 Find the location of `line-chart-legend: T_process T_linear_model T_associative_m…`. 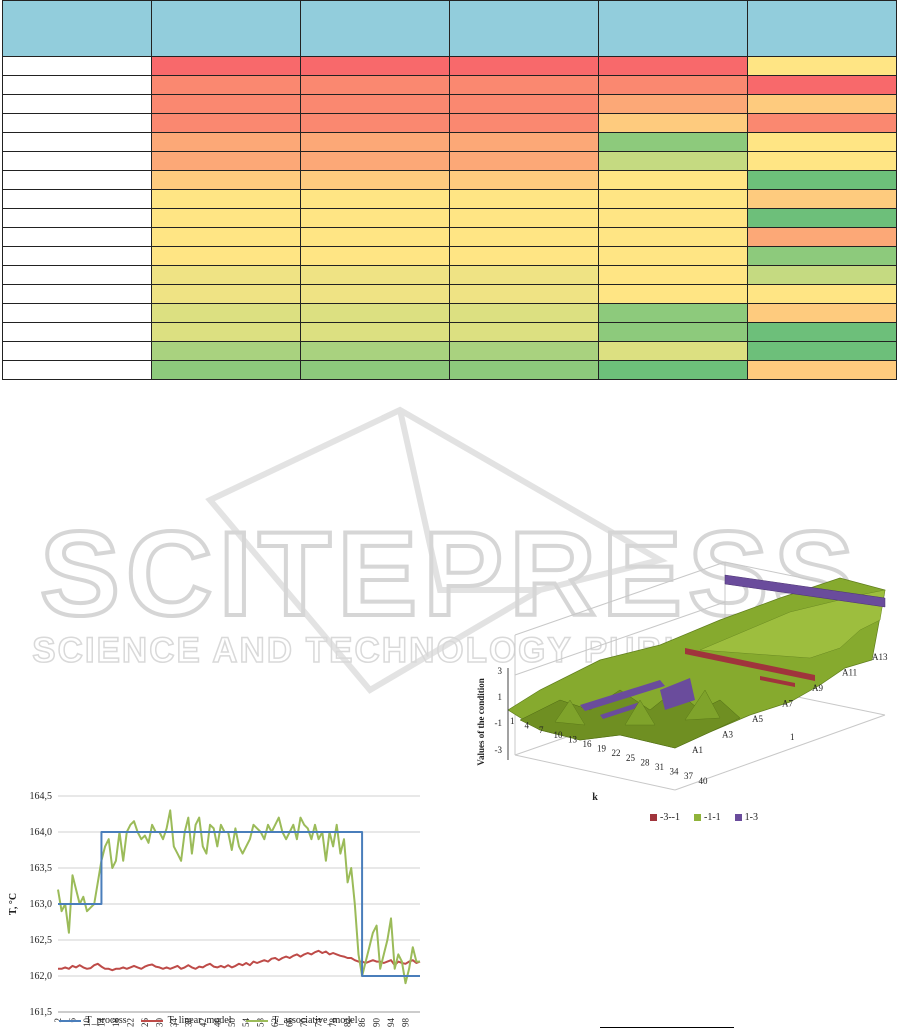

line-chart-legend: T_process T_linear_model T_associative_m… is located at coordinates (215, 1020).